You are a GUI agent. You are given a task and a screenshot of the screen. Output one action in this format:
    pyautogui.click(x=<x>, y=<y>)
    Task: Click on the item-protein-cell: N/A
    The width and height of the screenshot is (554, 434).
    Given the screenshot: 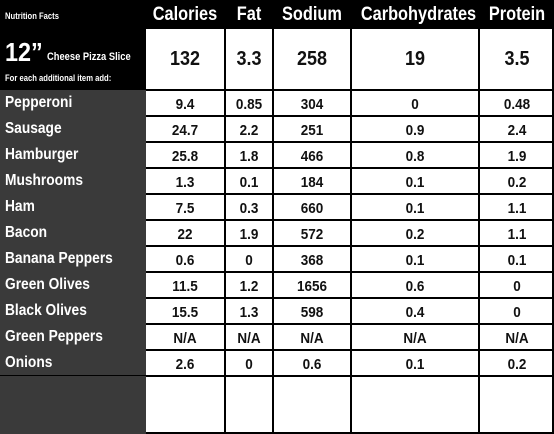 What is the action you would take?
    pyautogui.click(x=517, y=338)
    